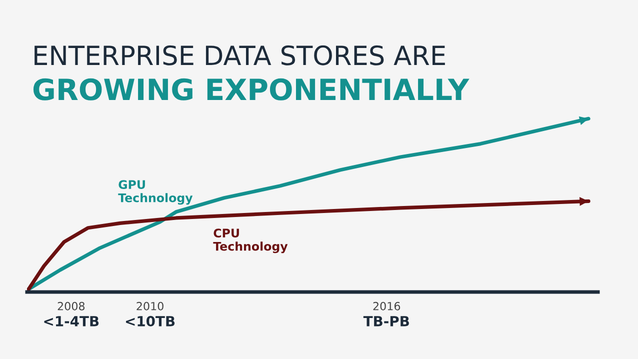 The image size is (638, 359). I want to click on series-label: CPU Technology, so click(250, 241).